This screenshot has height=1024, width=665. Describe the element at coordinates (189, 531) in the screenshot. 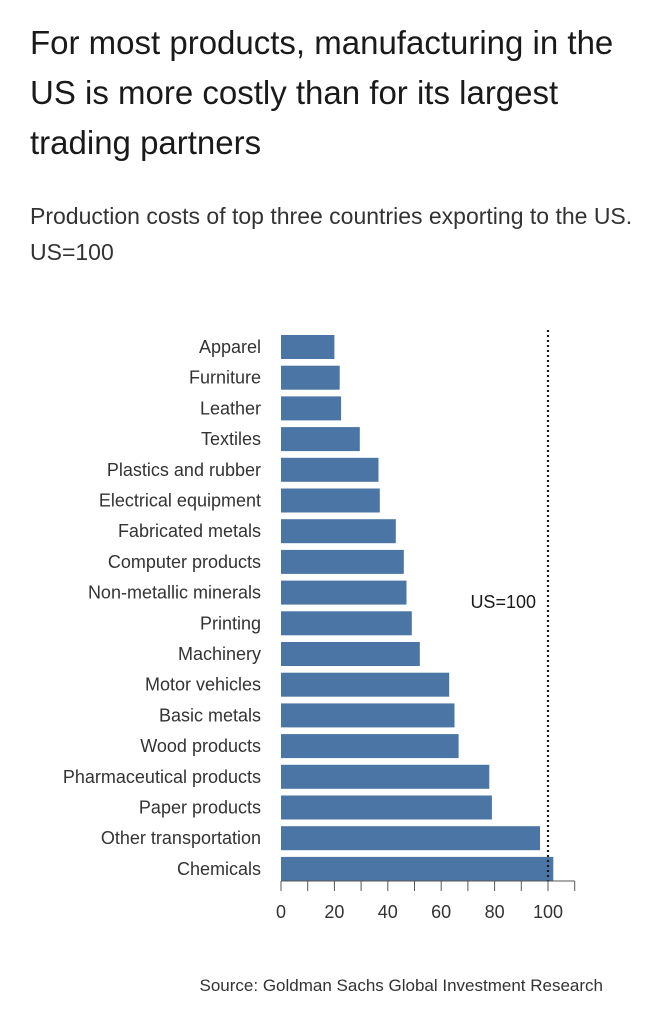

I see `category-label: Fabricated metals` at that location.